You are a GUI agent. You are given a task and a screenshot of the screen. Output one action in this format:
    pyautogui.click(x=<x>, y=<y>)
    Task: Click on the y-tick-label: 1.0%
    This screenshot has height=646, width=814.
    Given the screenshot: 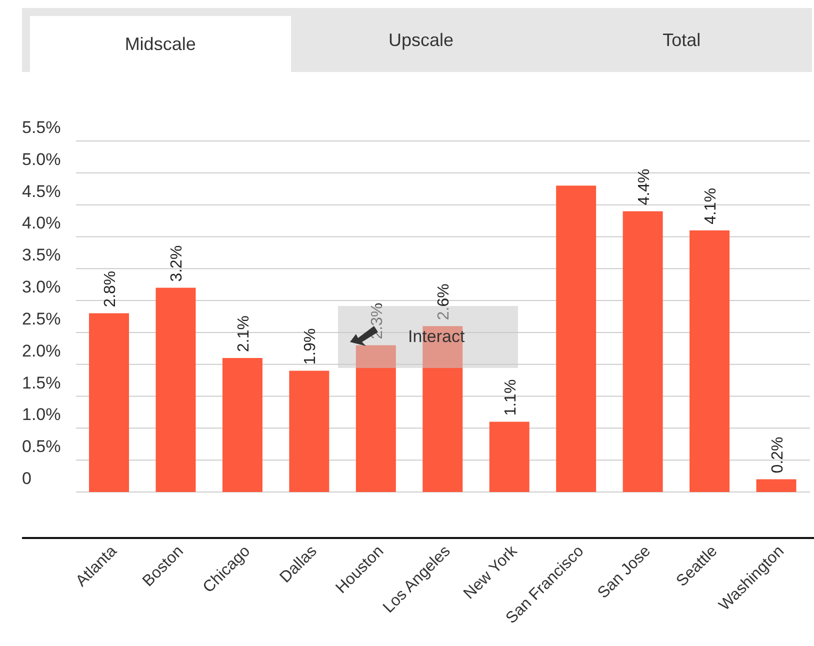 What is the action you would take?
    pyautogui.click(x=41, y=414)
    